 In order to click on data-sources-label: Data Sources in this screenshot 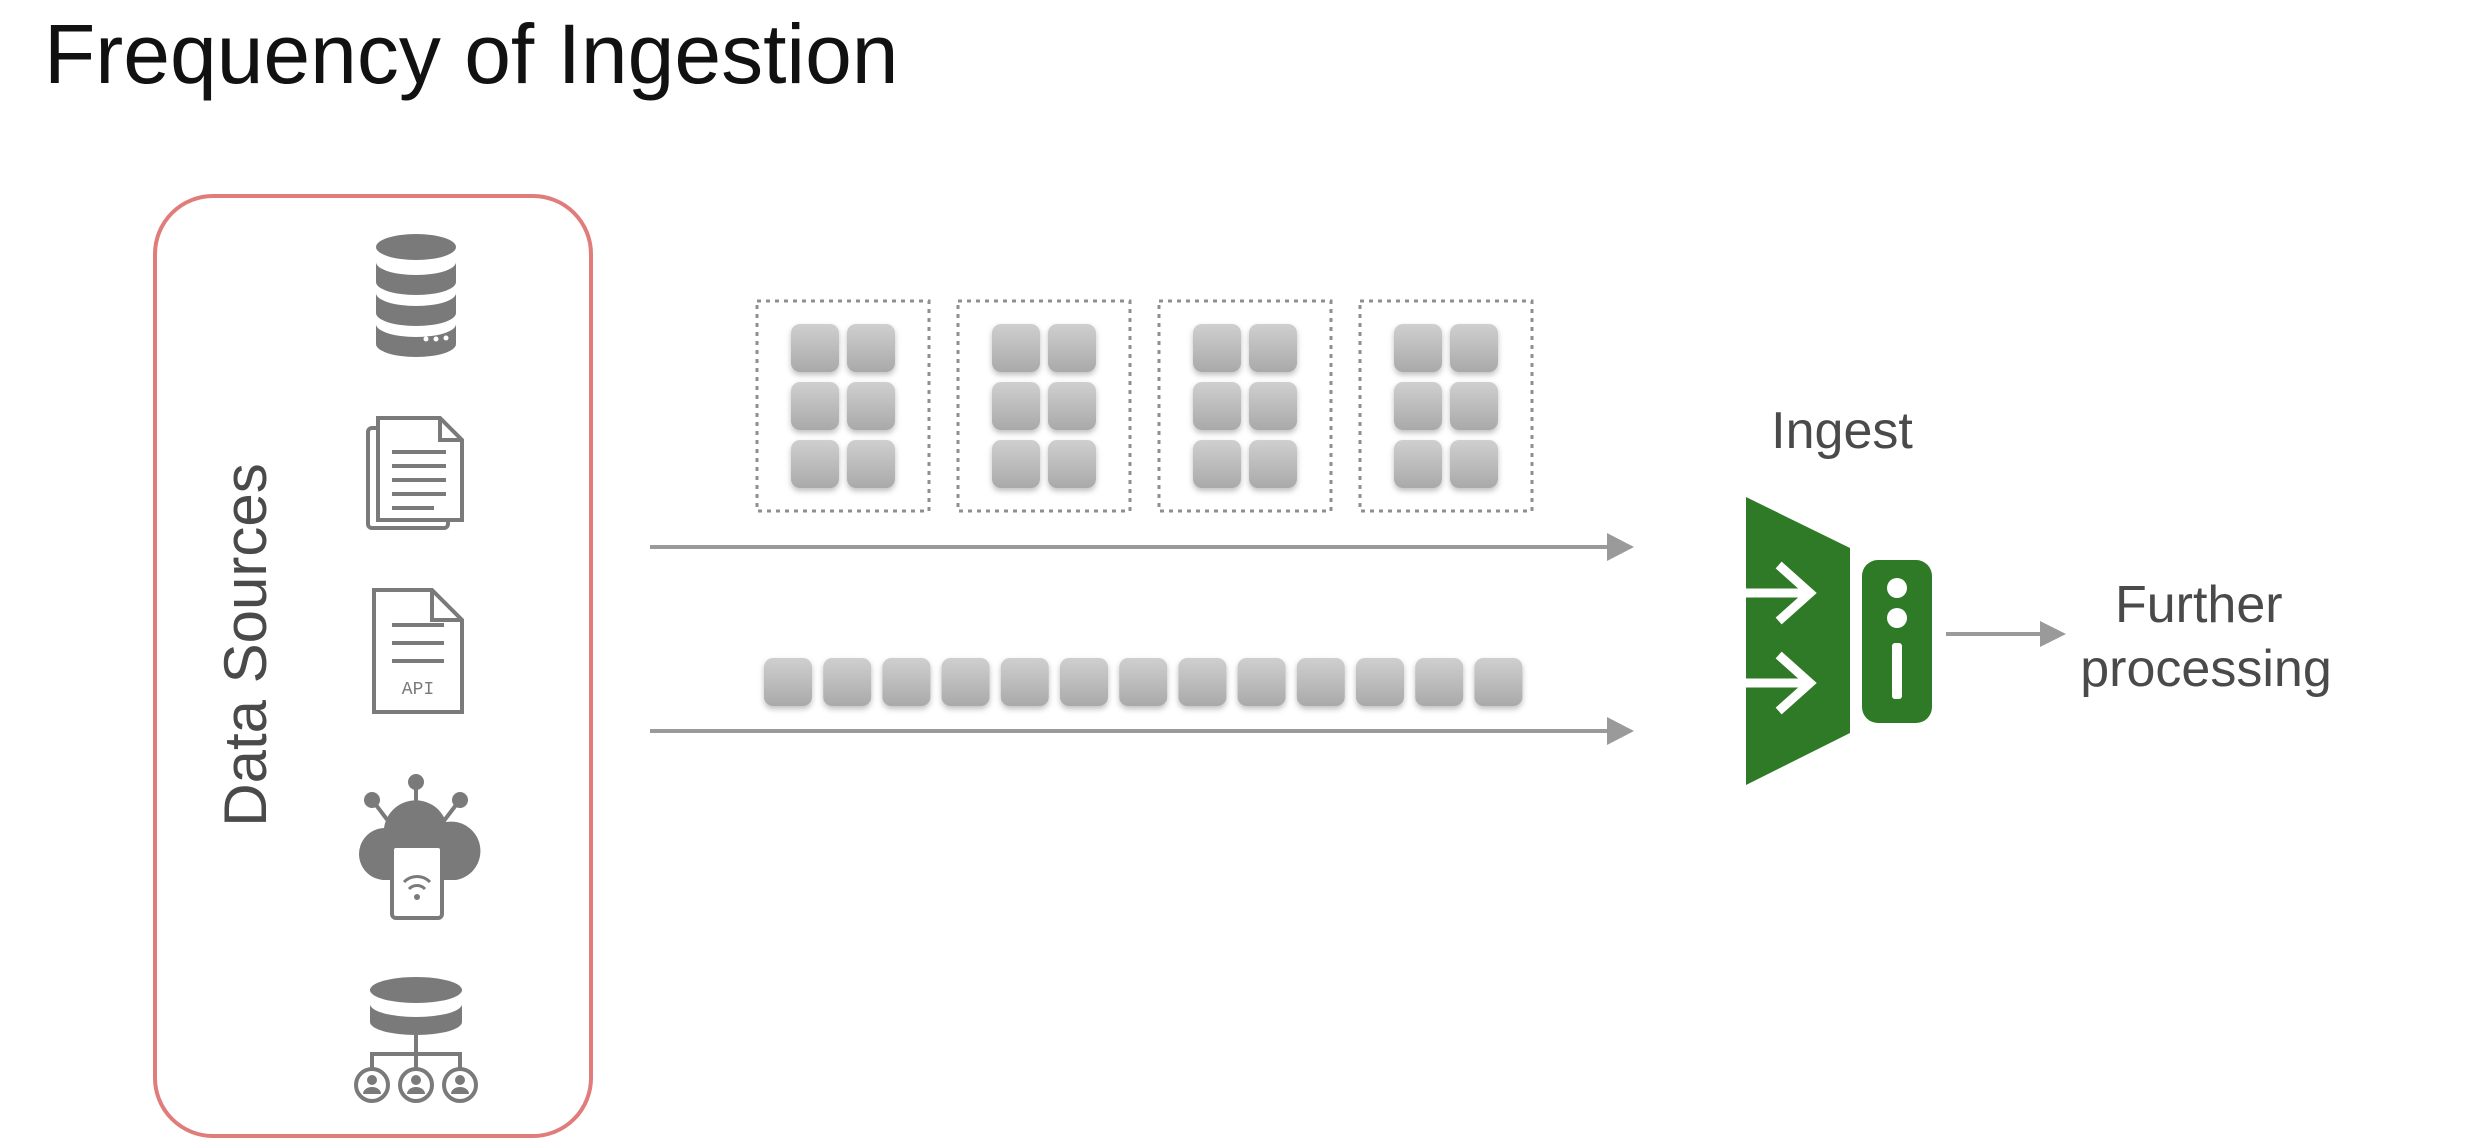, I will do `click(245, 645)`.